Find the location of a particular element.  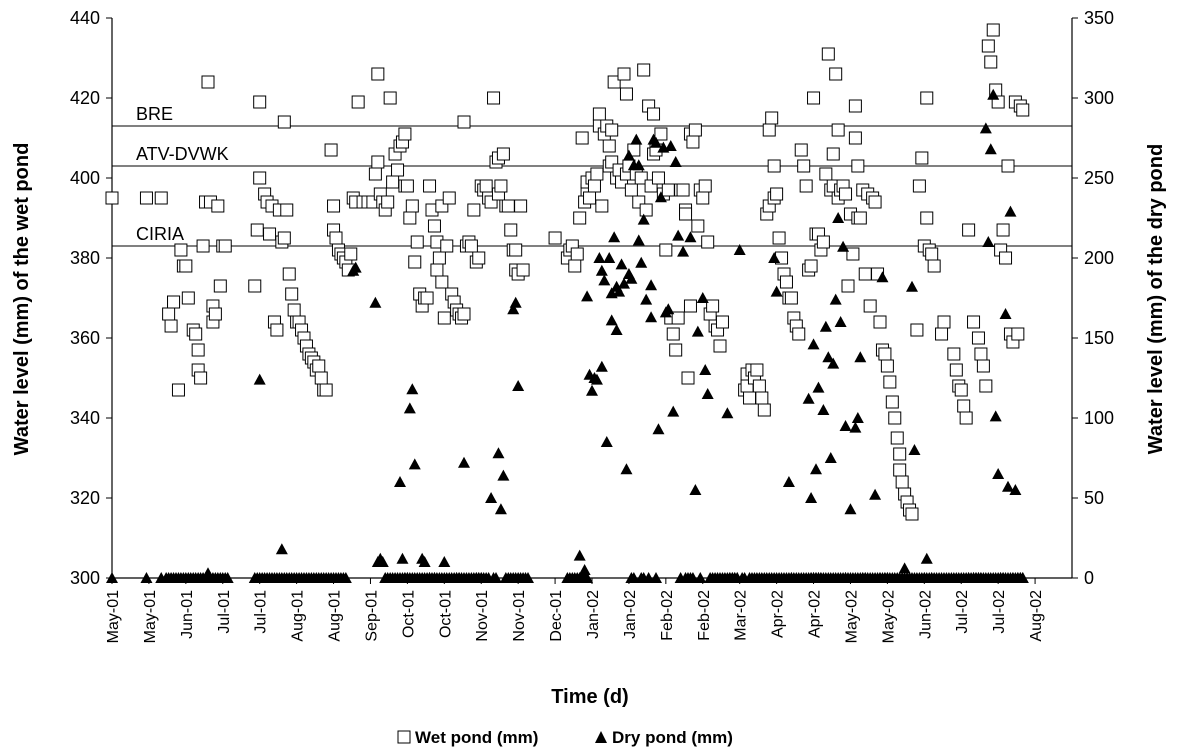

x-tick-label: May-01 is located at coordinates (150, 616).